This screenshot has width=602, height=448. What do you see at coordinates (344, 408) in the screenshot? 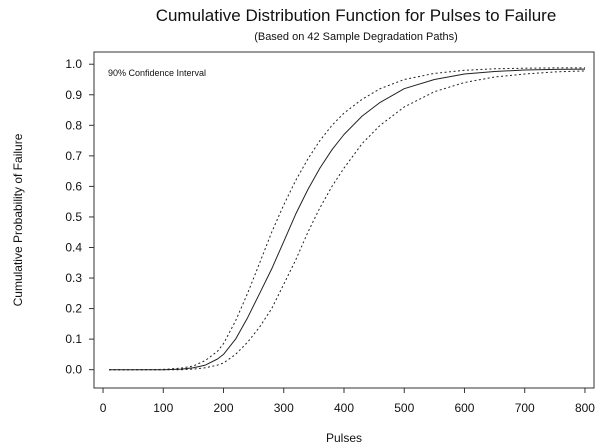
I see `x-tick-label: 400` at bounding box center [344, 408].